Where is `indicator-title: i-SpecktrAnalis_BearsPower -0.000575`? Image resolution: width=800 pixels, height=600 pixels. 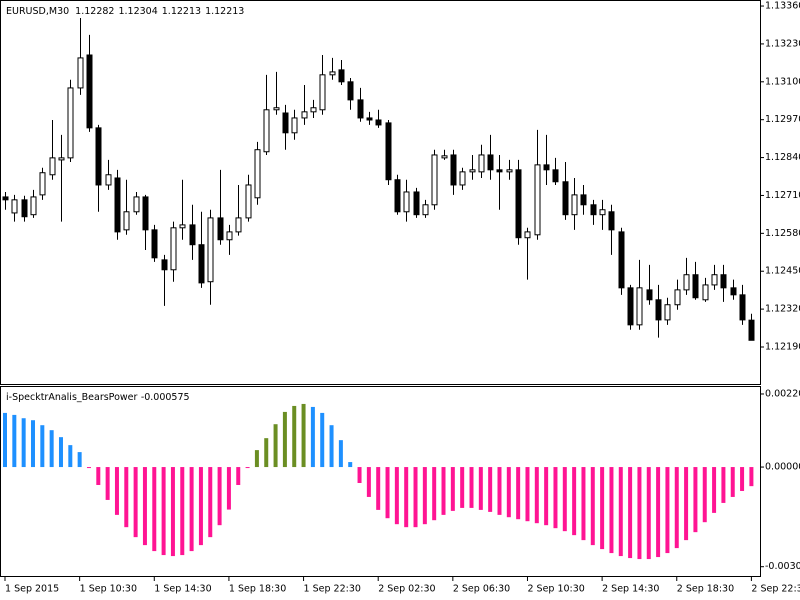
indicator-title: i-SpecktrAnalis_BearsPower -0.000575 is located at coordinates (98, 397).